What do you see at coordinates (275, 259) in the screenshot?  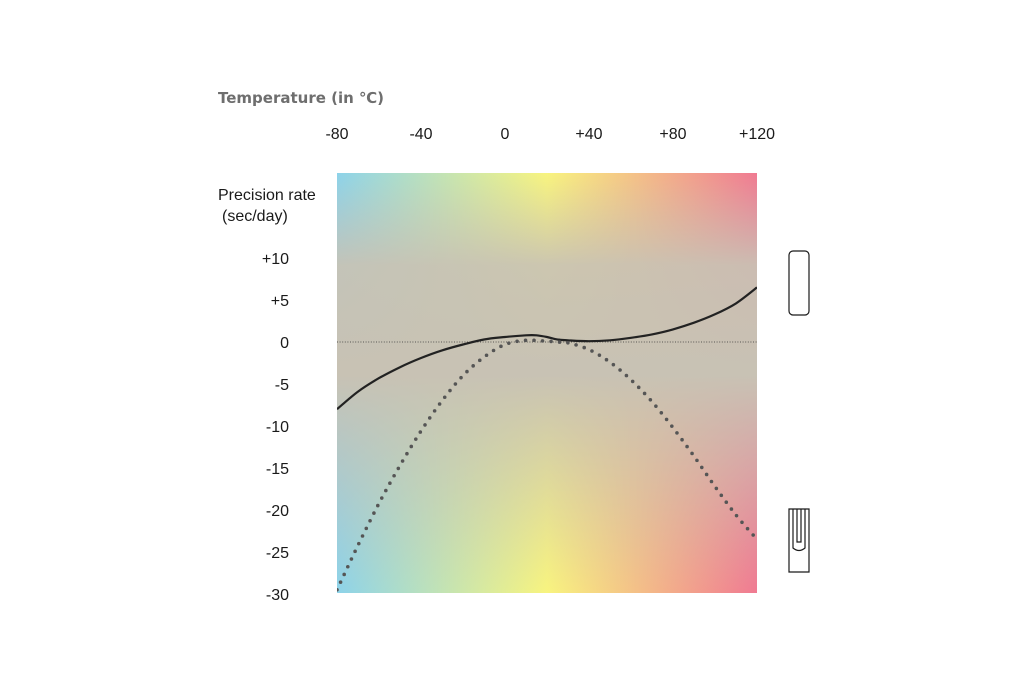 I see `y-tick-label: +10` at bounding box center [275, 259].